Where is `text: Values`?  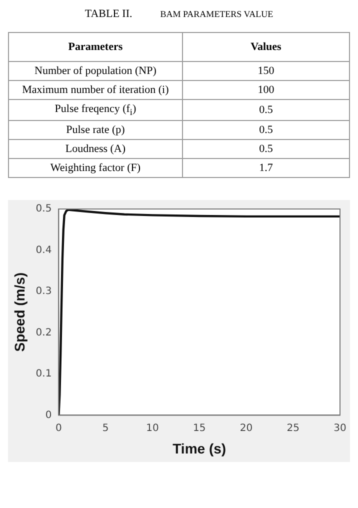 text: Values is located at coordinates (266, 47).